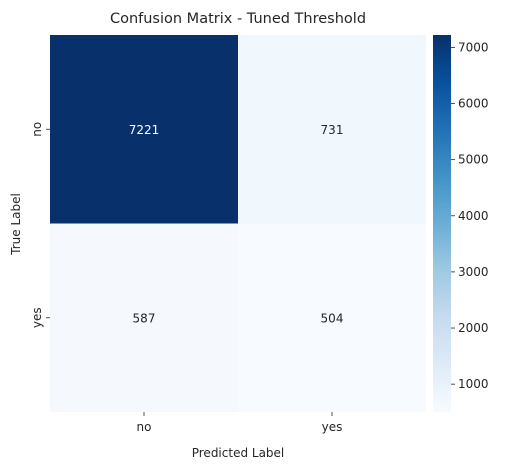 This screenshot has width=522, height=470. What do you see at coordinates (473, 160) in the screenshot?
I see `colorbar-tick-label: 5000` at bounding box center [473, 160].